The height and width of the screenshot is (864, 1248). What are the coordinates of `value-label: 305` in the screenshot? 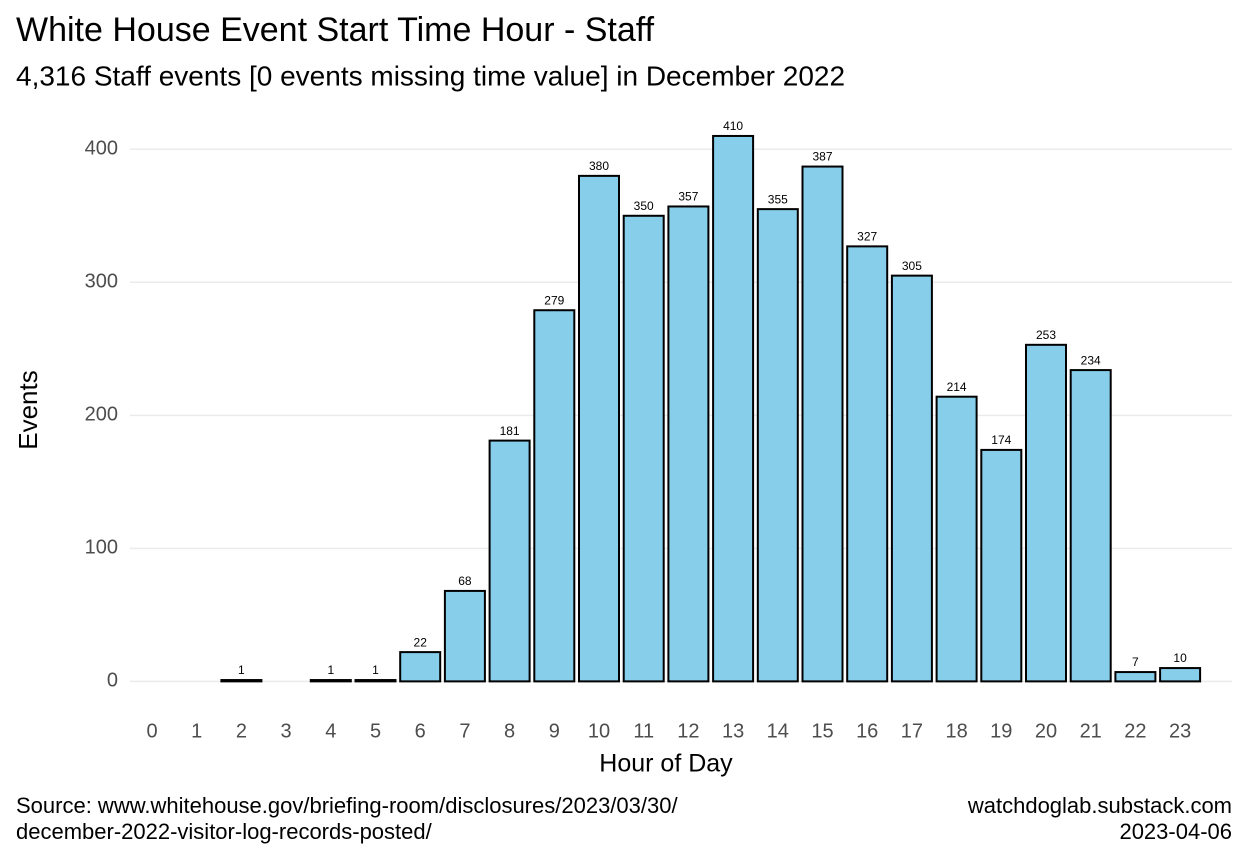 It's located at (912, 266).